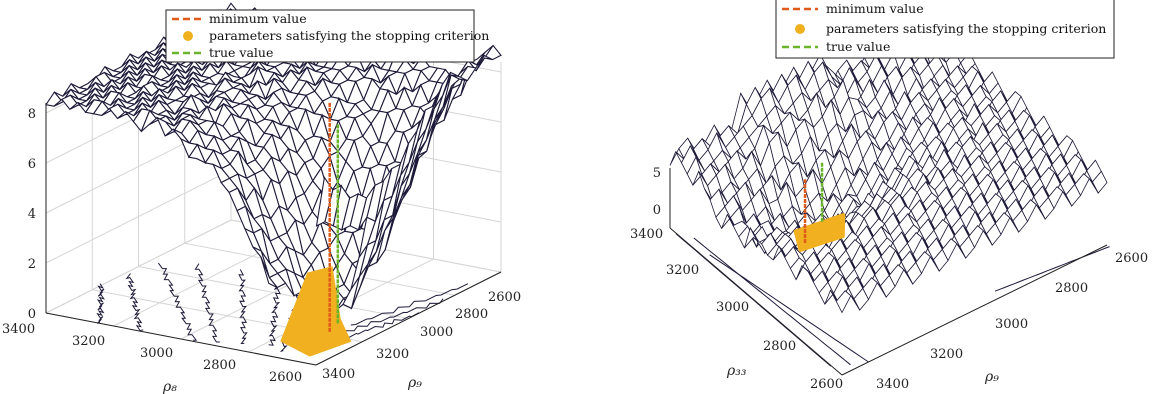 The height and width of the screenshot is (394, 1156). I want to click on left-stopping-region, so click(316, 311).